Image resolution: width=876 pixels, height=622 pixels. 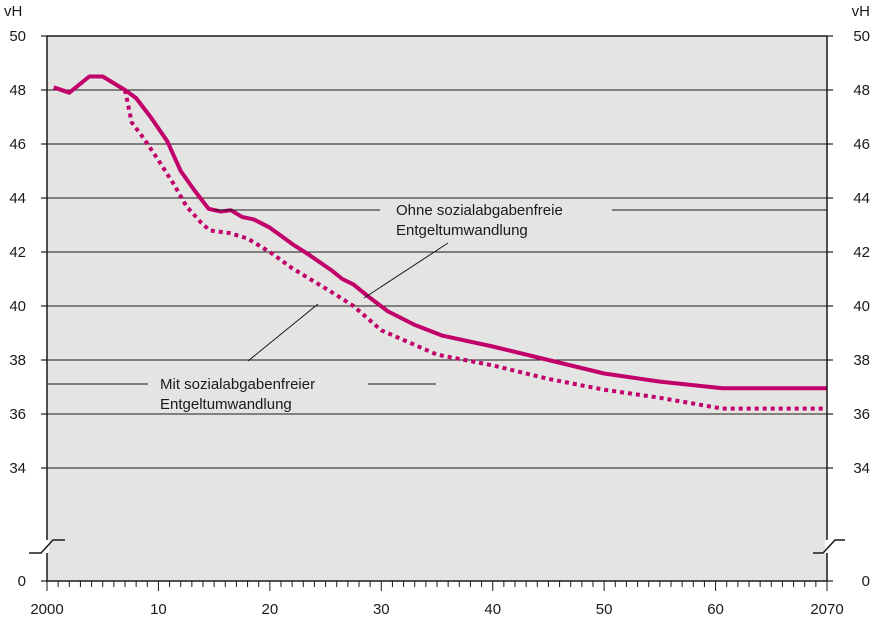 What do you see at coordinates (158, 609) in the screenshot?
I see `x-tick-label: 10` at bounding box center [158, 609].